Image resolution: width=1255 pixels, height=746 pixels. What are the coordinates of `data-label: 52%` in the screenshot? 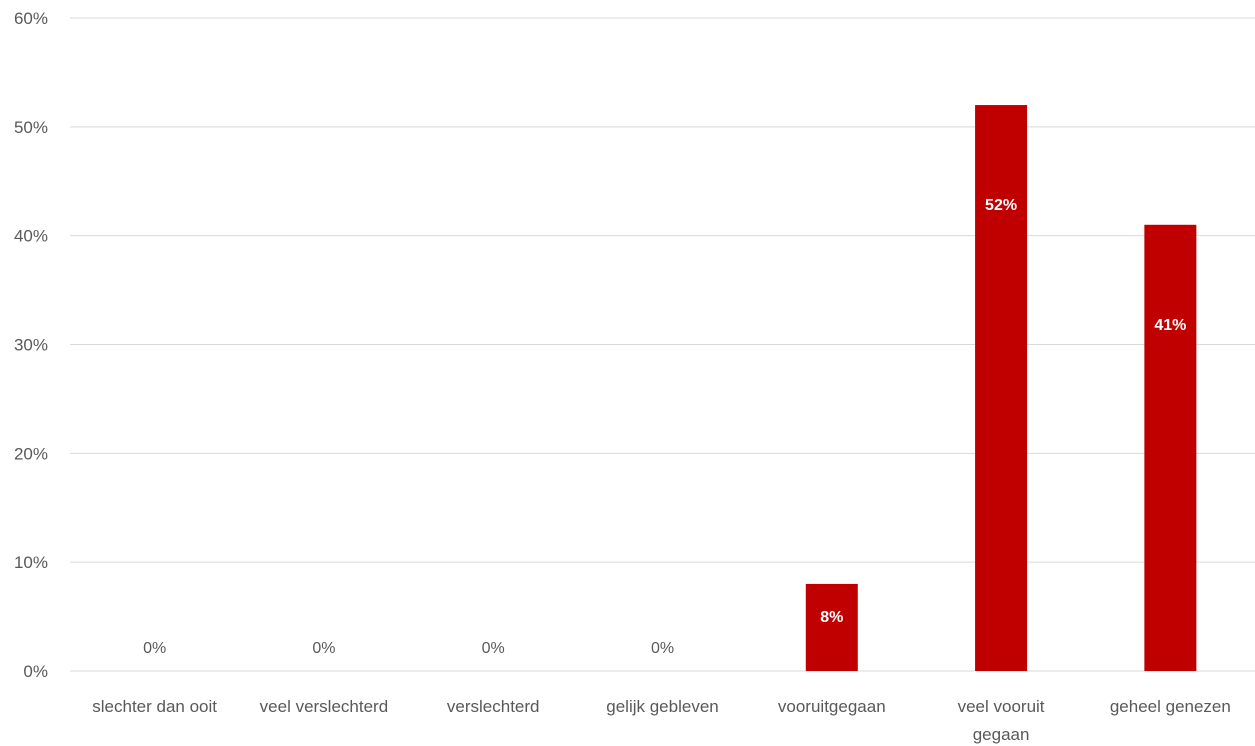 It's located at (1001, 205).